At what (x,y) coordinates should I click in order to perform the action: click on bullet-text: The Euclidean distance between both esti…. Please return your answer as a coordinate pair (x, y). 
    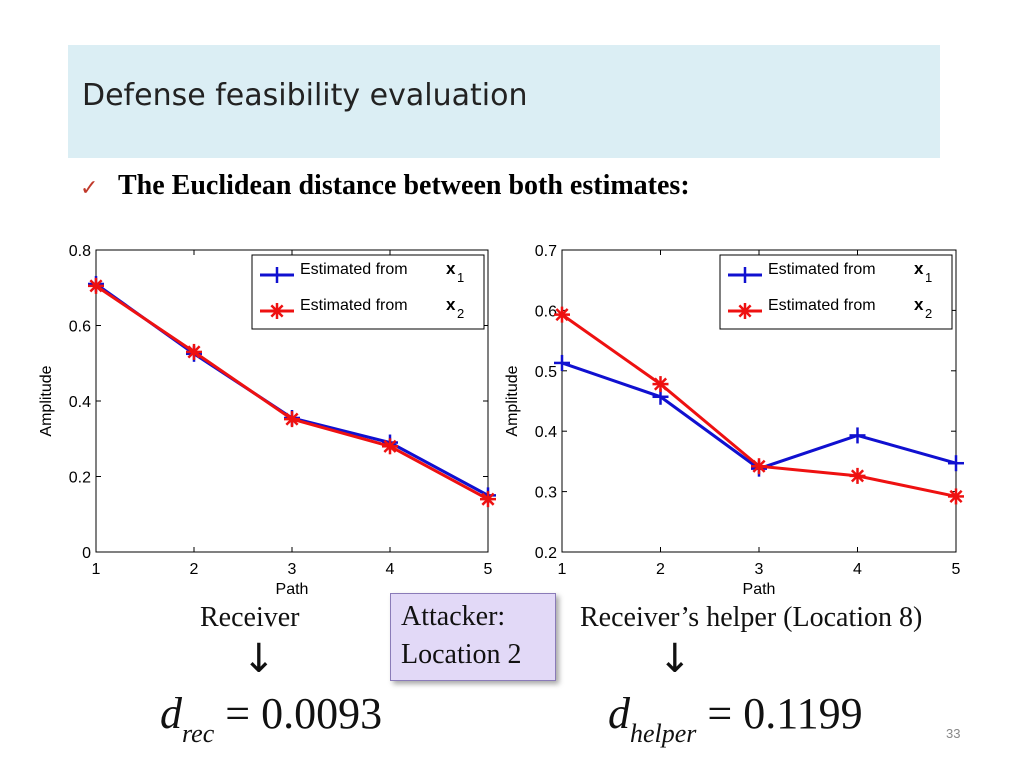
    Looking at the image, I should click on (404, 185).